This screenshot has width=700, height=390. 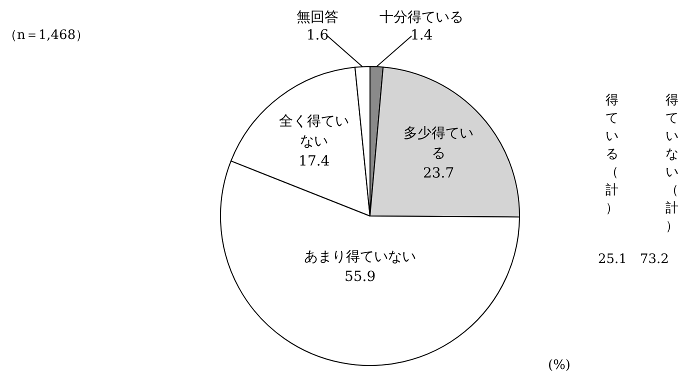 What do you see at coordinates (654, 260) in the screenshot?
I see `text: 73.2` at bounding box center [654, 260].